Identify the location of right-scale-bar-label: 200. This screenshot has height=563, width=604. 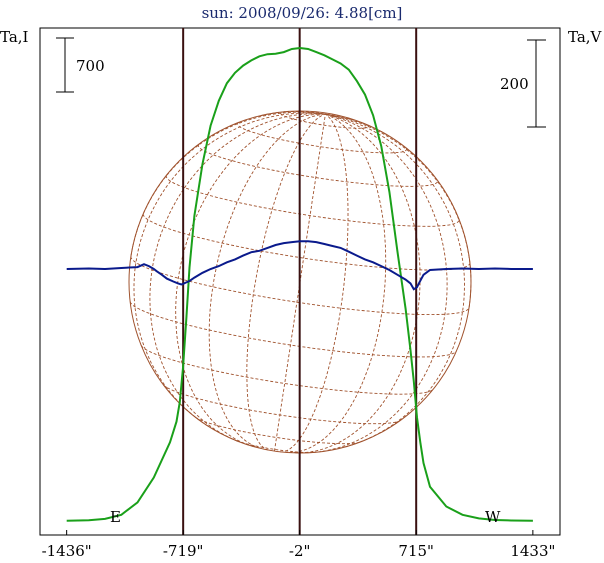
(514, 84).